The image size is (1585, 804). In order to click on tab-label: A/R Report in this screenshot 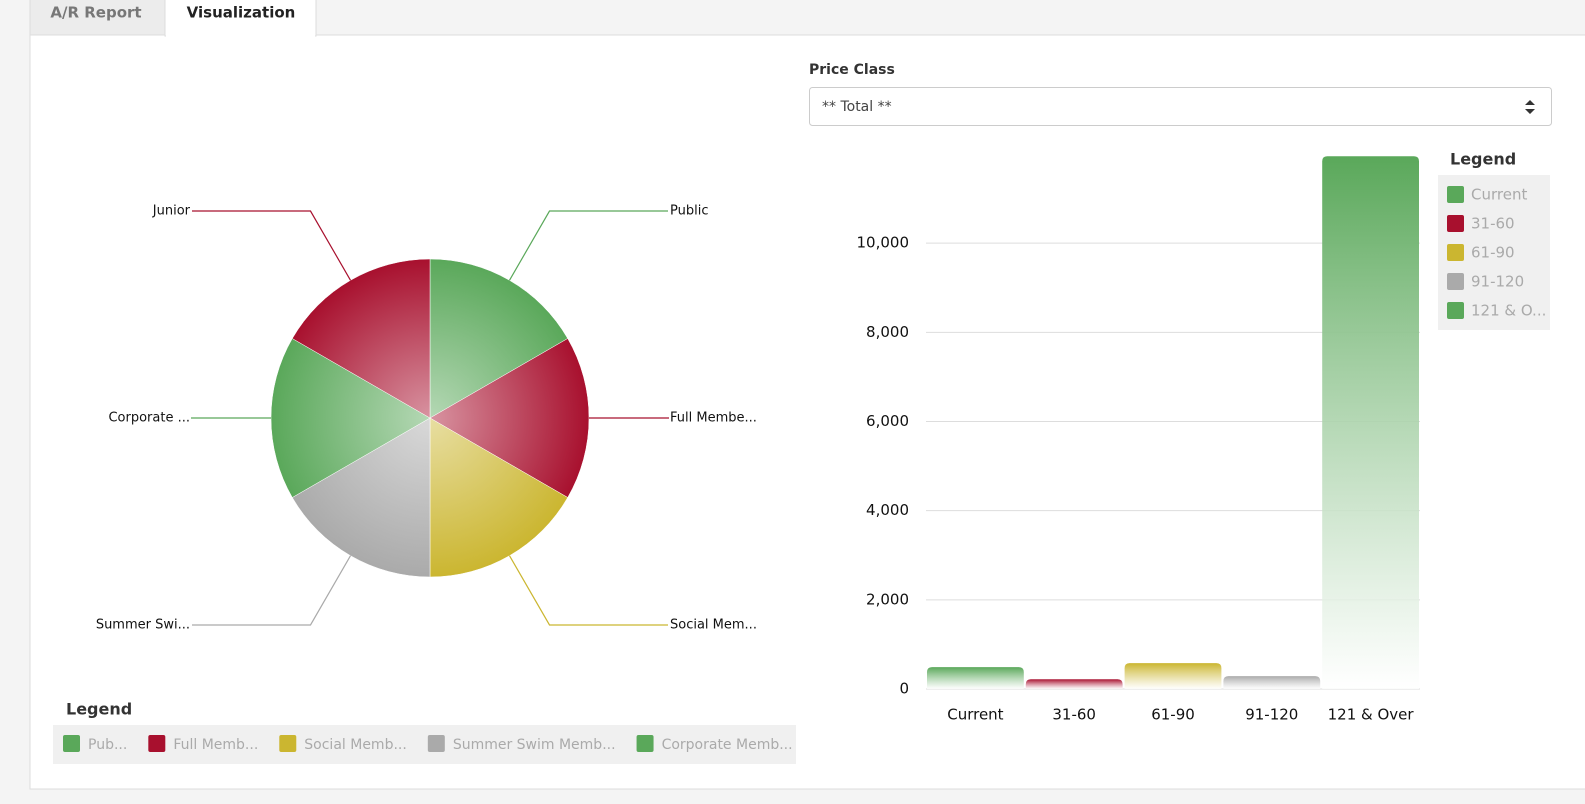, I will do `click(95, 13)`.